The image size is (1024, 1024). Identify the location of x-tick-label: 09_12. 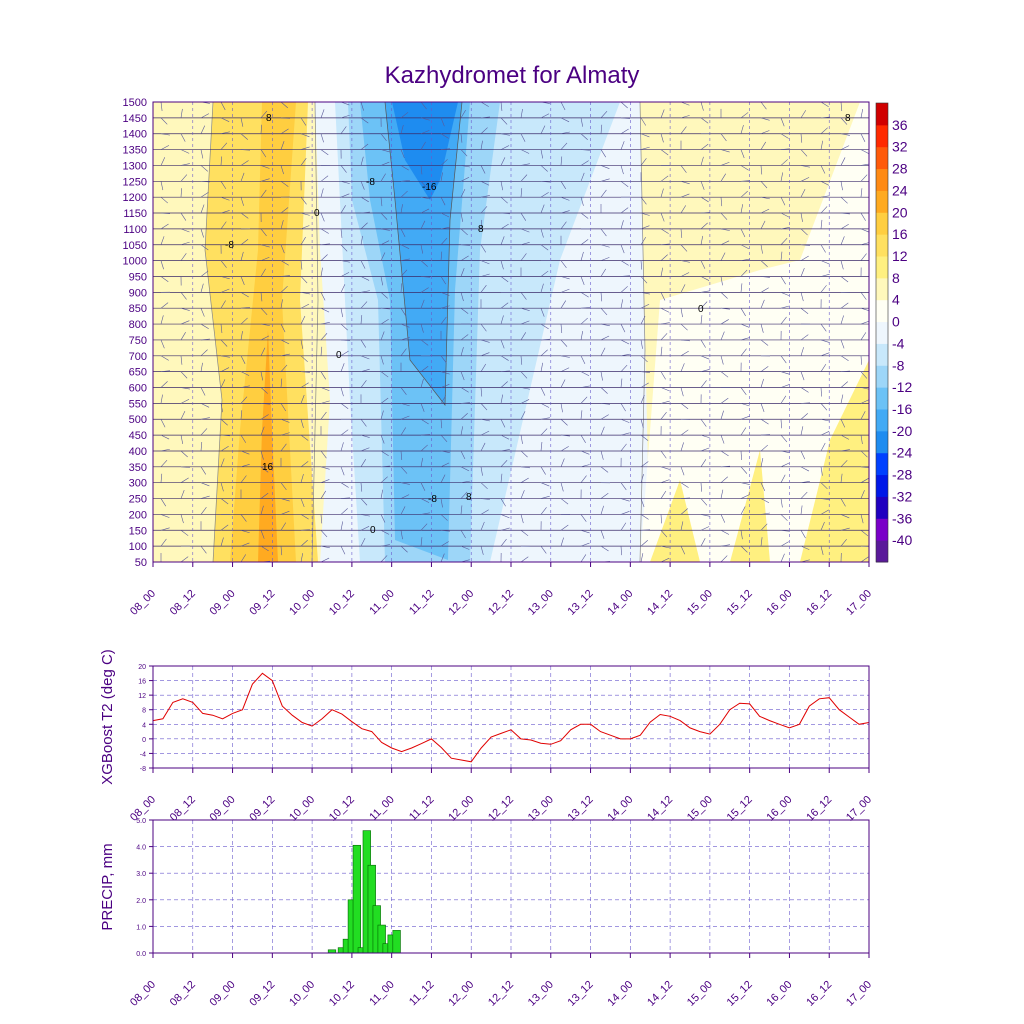
(262, 994).